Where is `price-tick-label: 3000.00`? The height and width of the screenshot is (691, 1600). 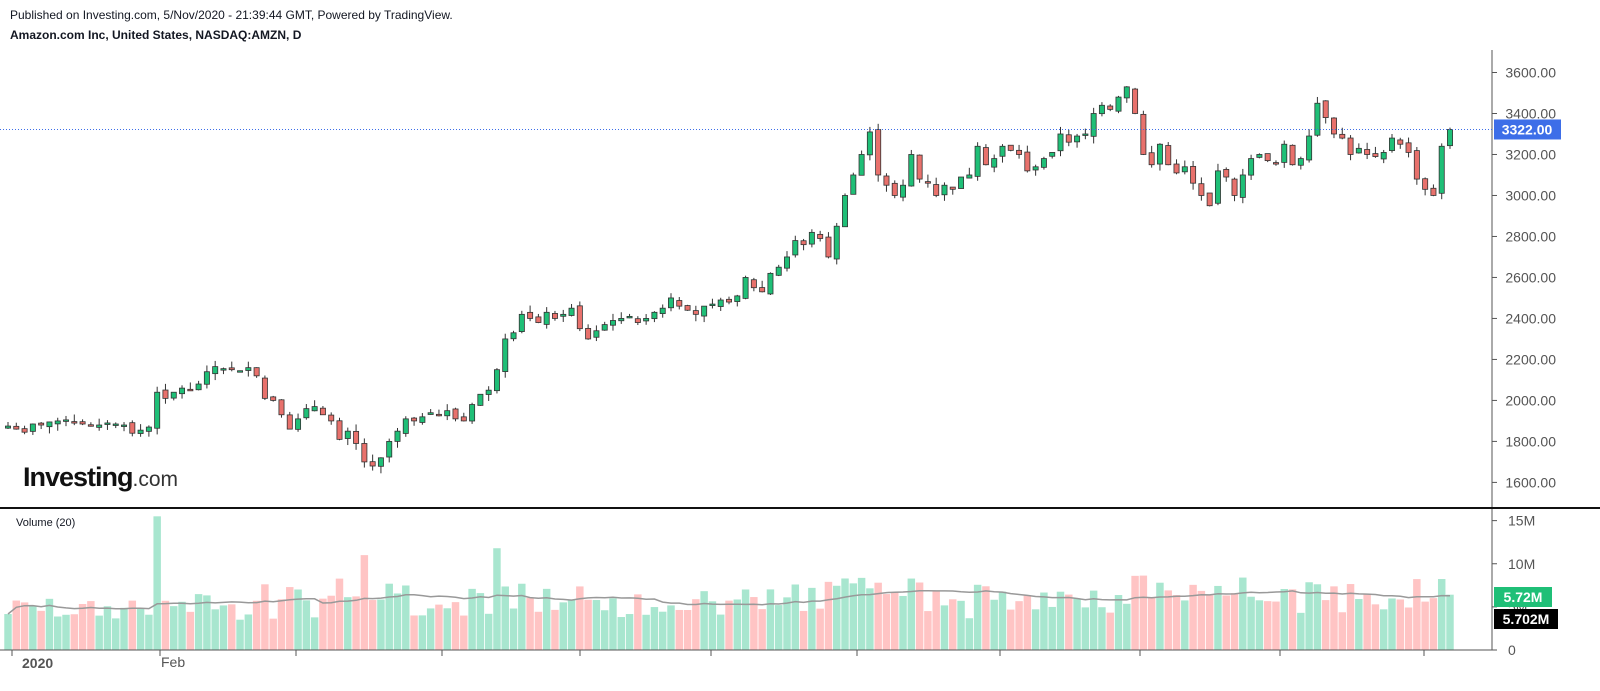 price-tick-label: 3000.00 is located at coordinates (1530, 195).